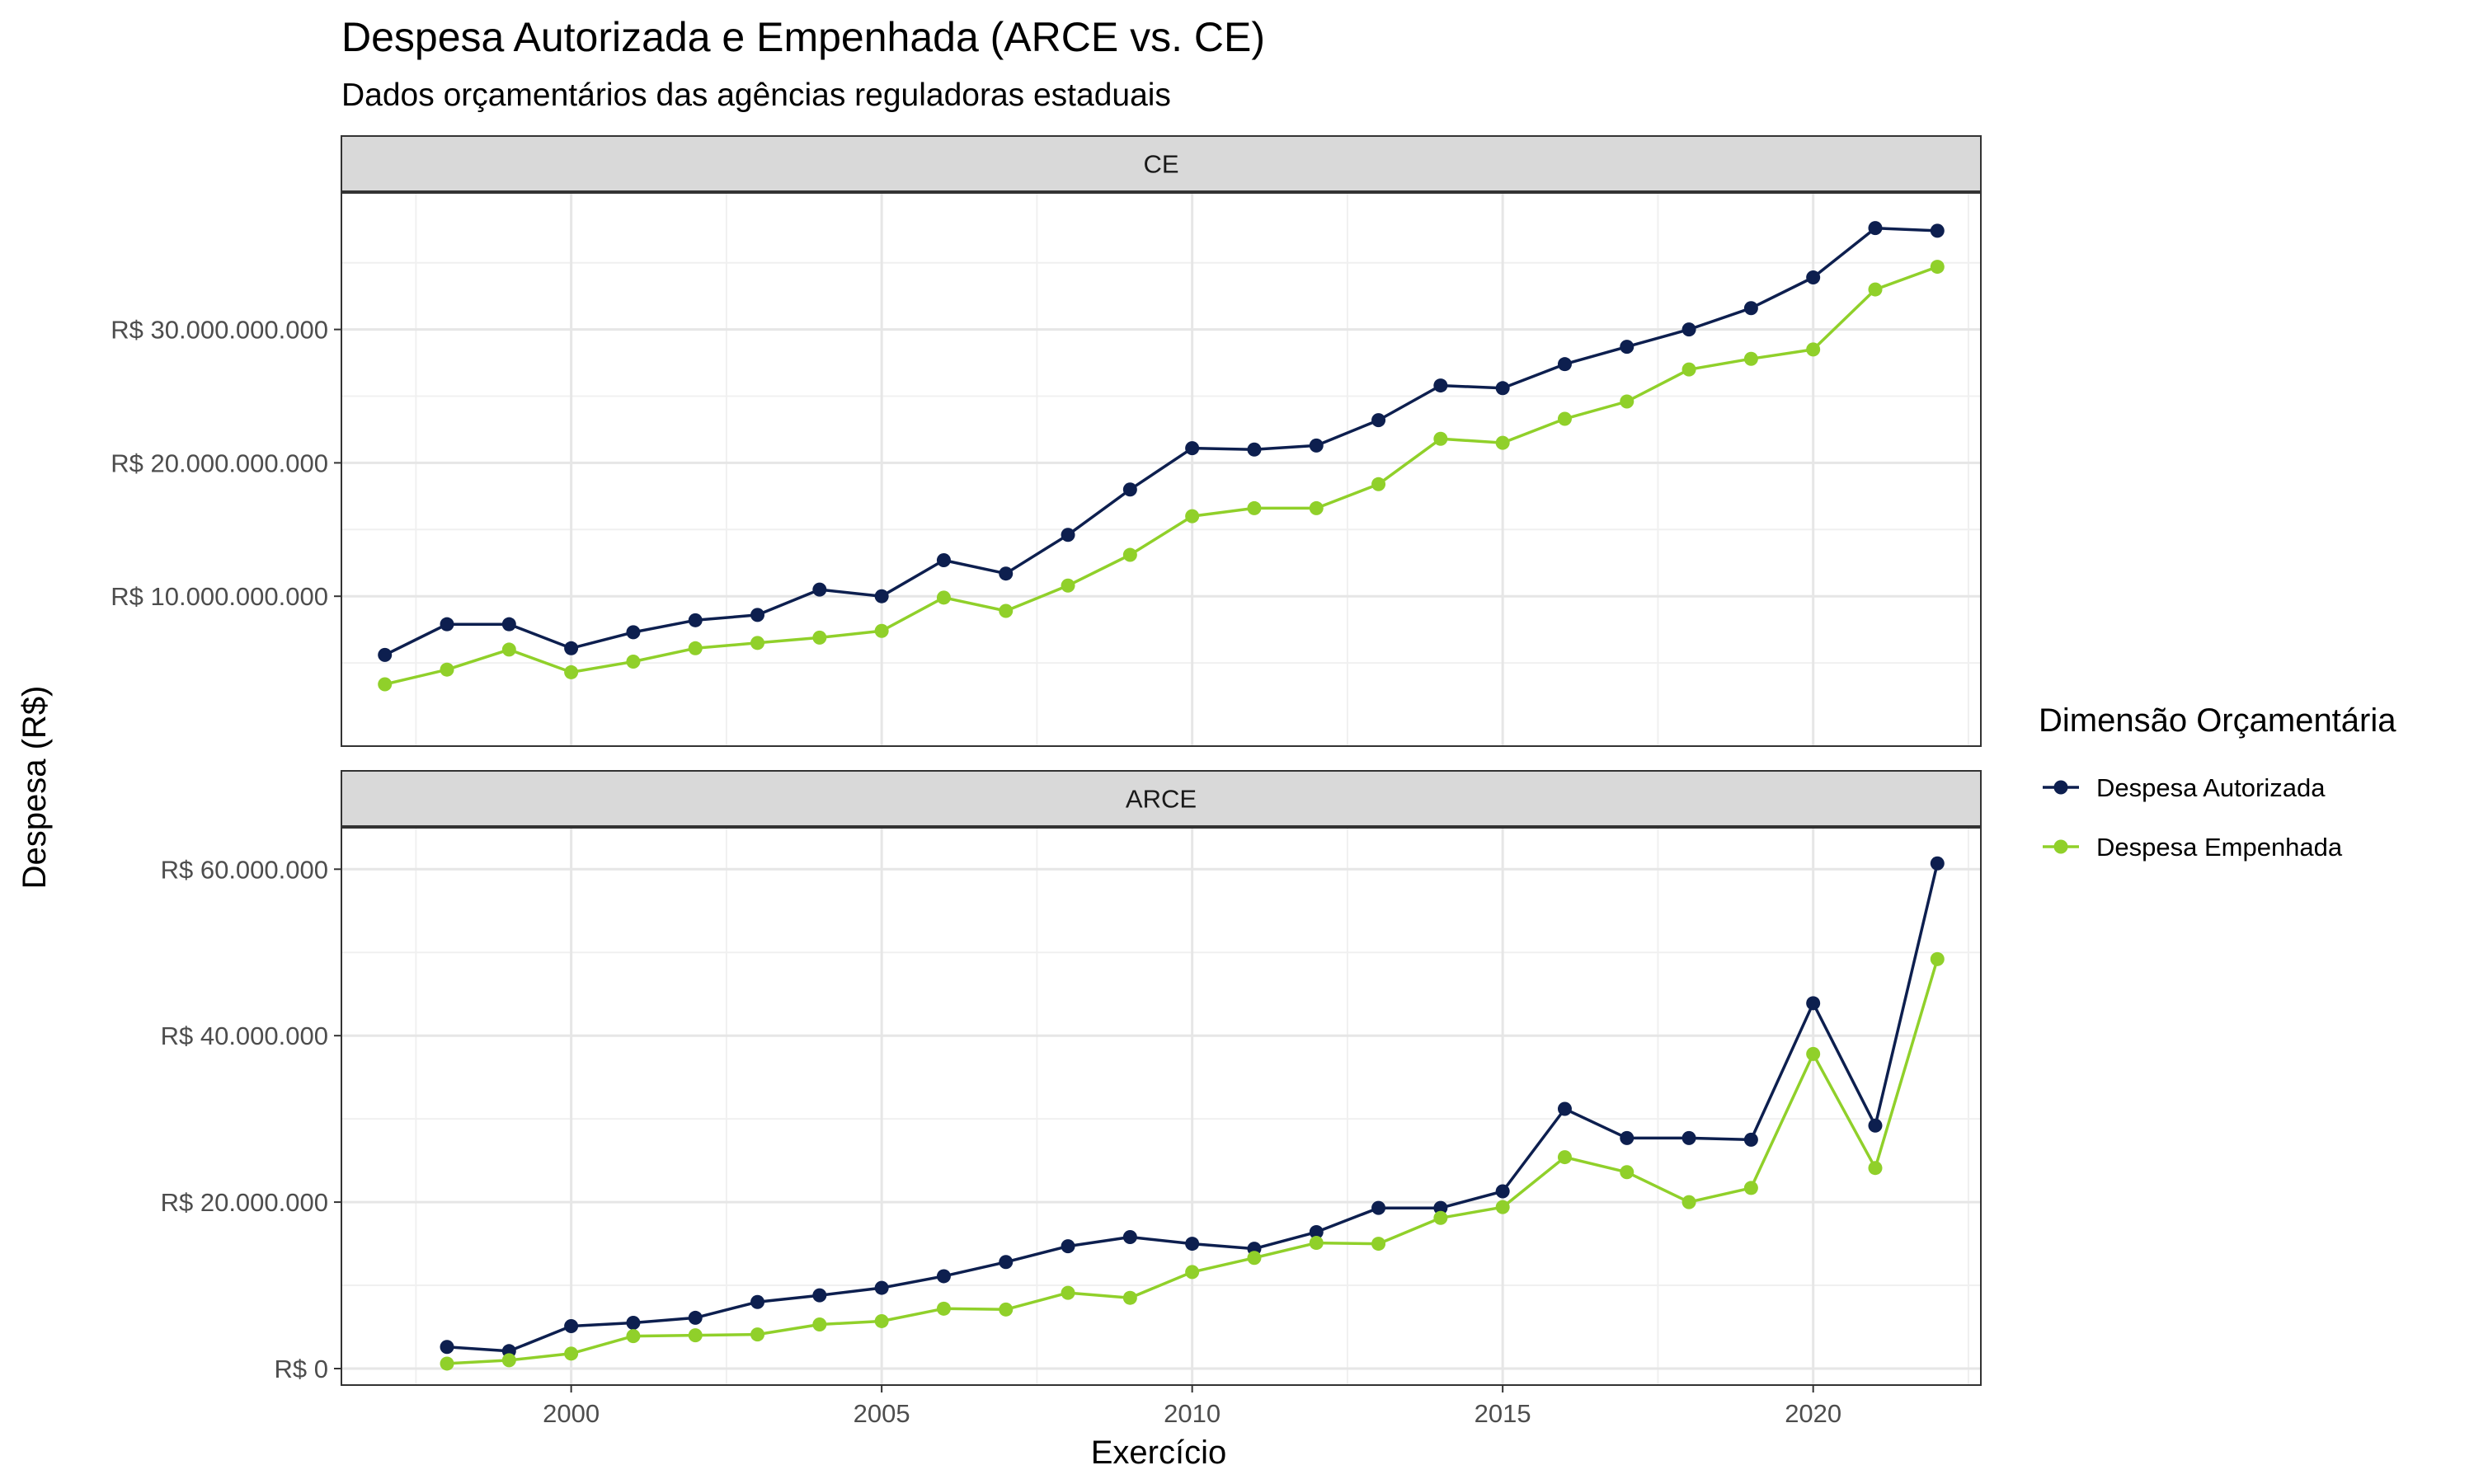  What do you see at coordinates (1192, 1413) in the screenshot?
I see `x-tick-label: 2010` at bounding box center [1192, 1413].